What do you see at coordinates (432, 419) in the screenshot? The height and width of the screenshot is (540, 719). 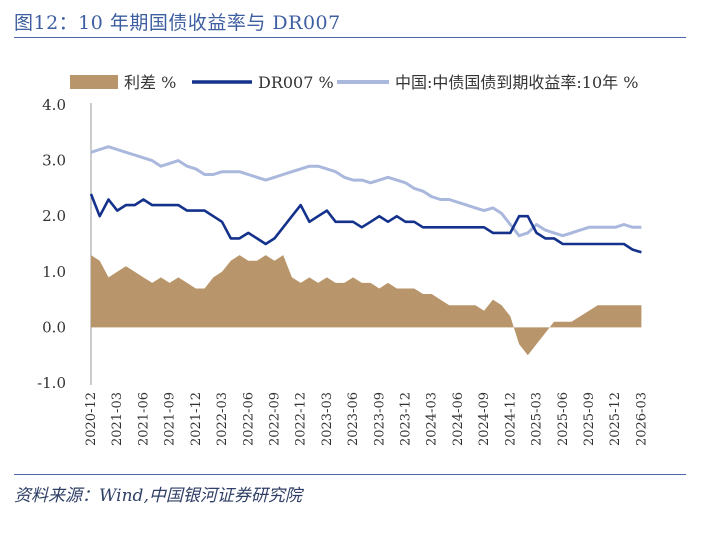 I see `x-tick-label: 2024-03` at bounding box center [432, 419].